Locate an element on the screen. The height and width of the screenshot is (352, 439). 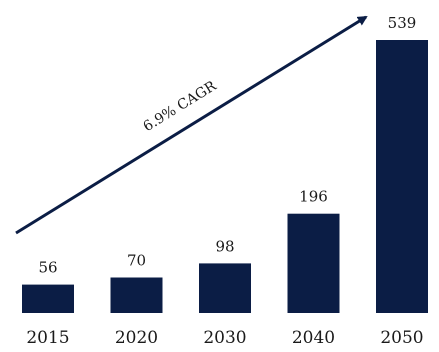
x-tick-label-2040: 2040 is located at coordinates (313, 338).